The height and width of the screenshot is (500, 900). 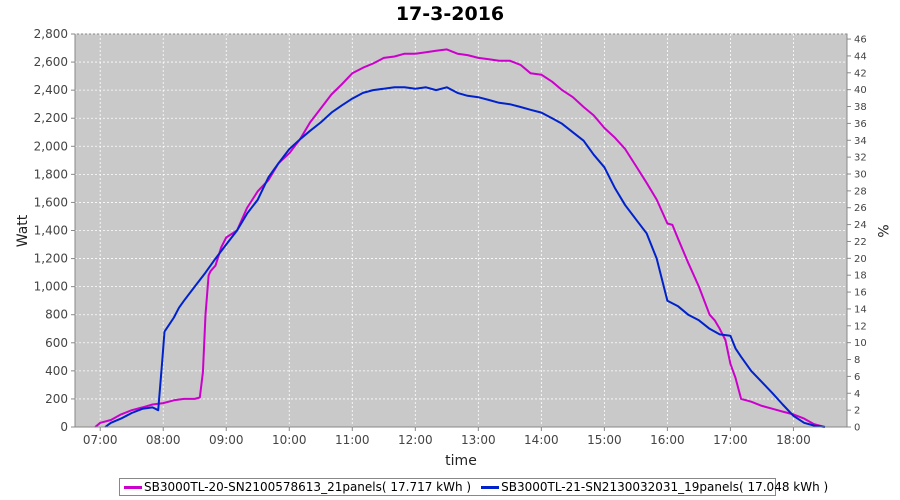 What do you see at coordinates (860, 56) in the screenshot?
I see `y-tick-label-right: 44` at bounding box center [860, 56].